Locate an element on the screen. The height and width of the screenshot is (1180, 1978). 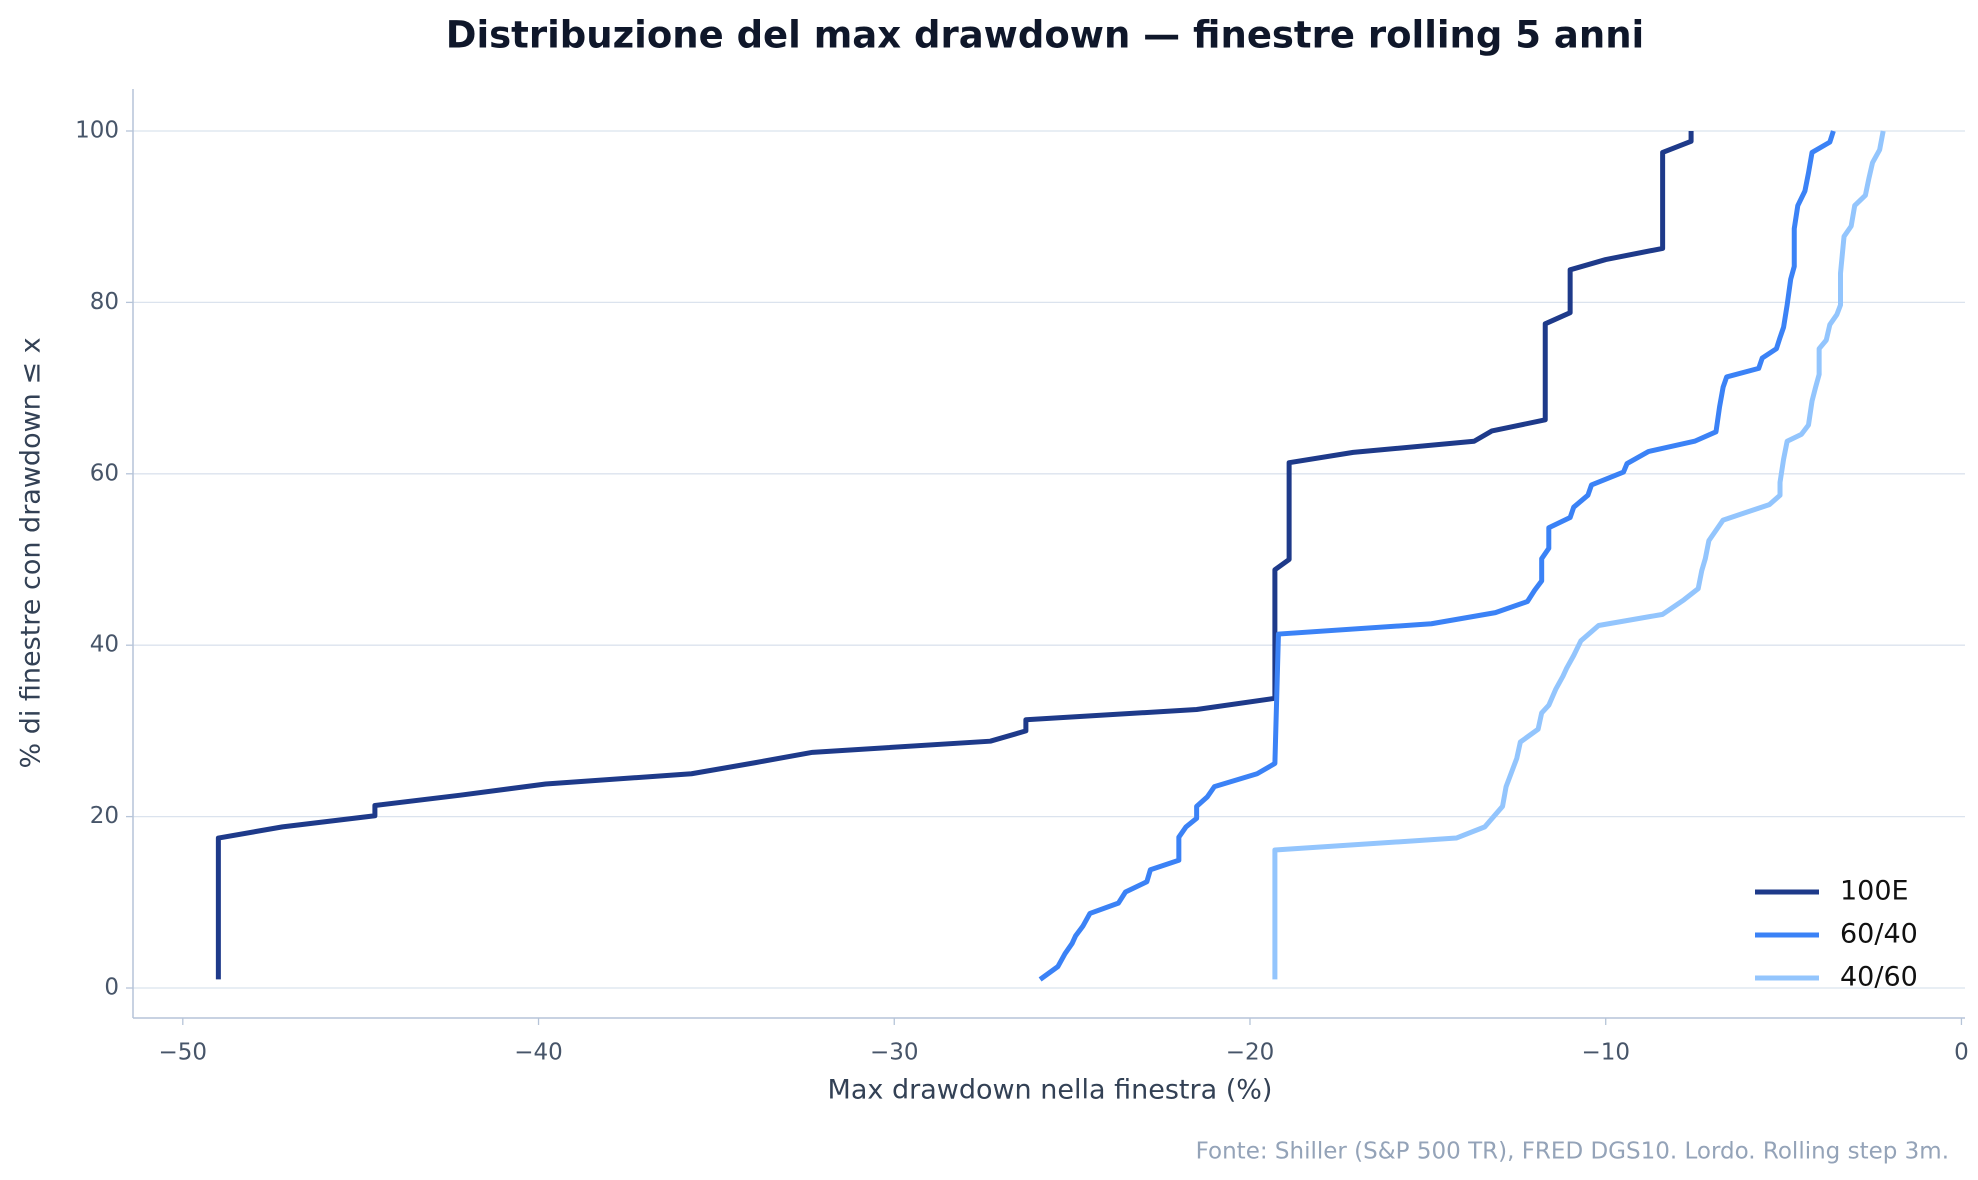
x-tick-label: −30 is located at coordinates (894, 1053).